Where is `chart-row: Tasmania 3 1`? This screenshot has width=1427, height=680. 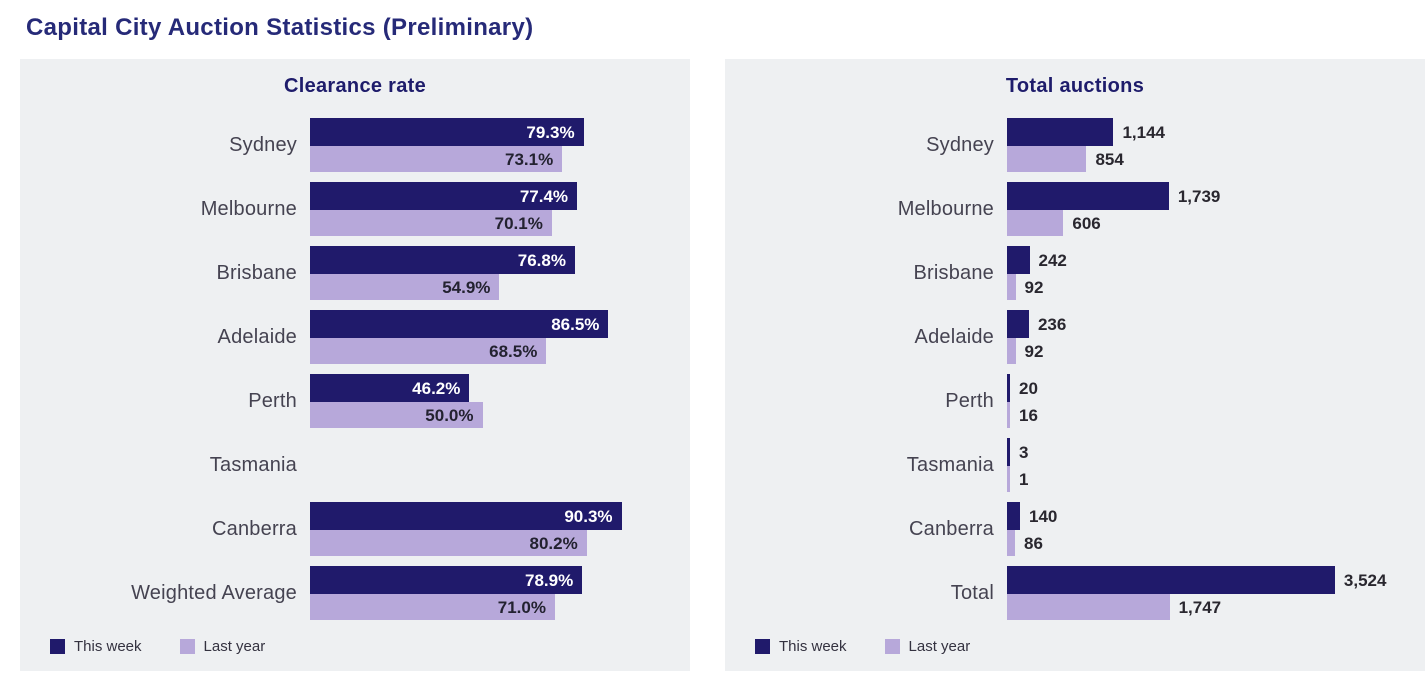 chart-row: Tasmania 3 1 is located at coordinates (1075, 465).